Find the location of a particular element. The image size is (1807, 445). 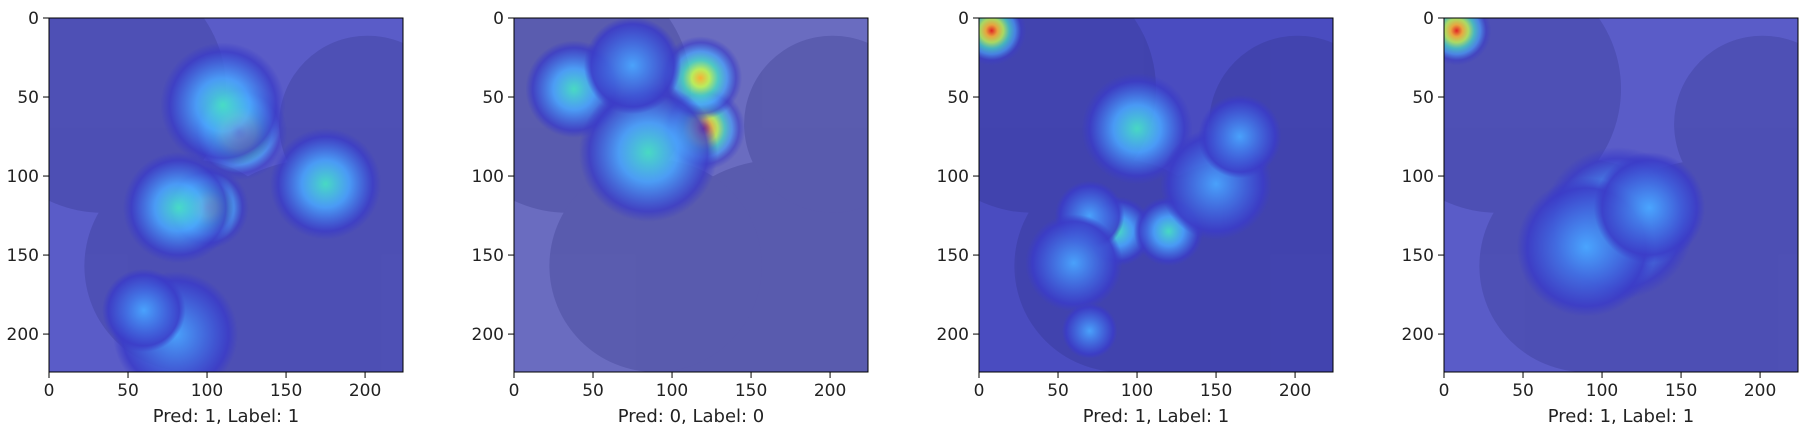

x-axis-label: Pred: 0, Label: 0 is located at coordinates (691, 416).